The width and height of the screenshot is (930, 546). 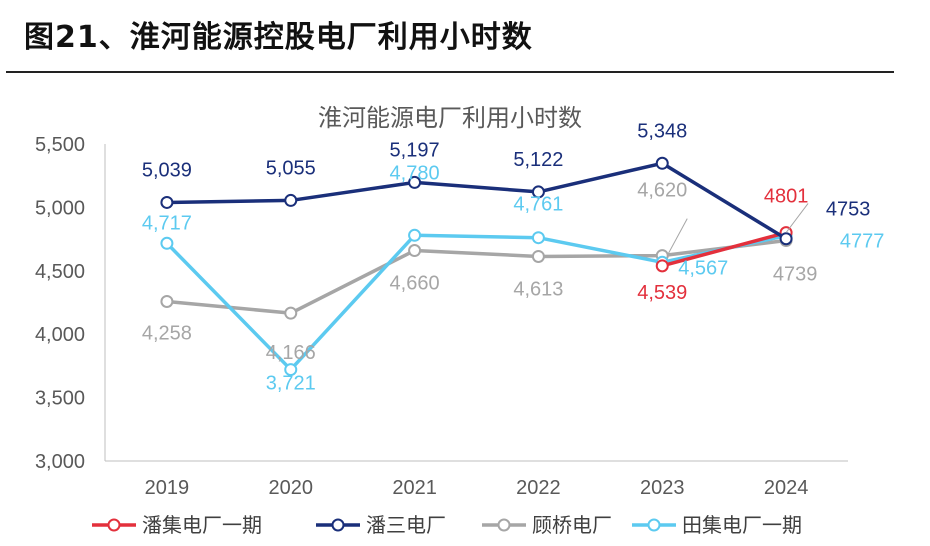 I want to click on data-label: 4,620, so click(x=662, y=191).